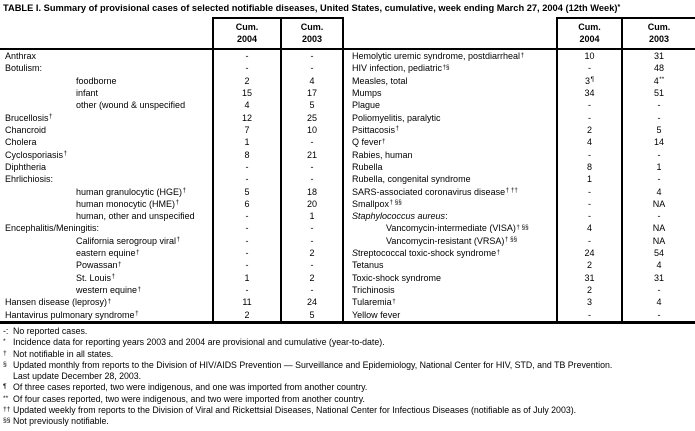  I want to click on disease-label: Rubella, congenital syndrome, so click(411, 179).